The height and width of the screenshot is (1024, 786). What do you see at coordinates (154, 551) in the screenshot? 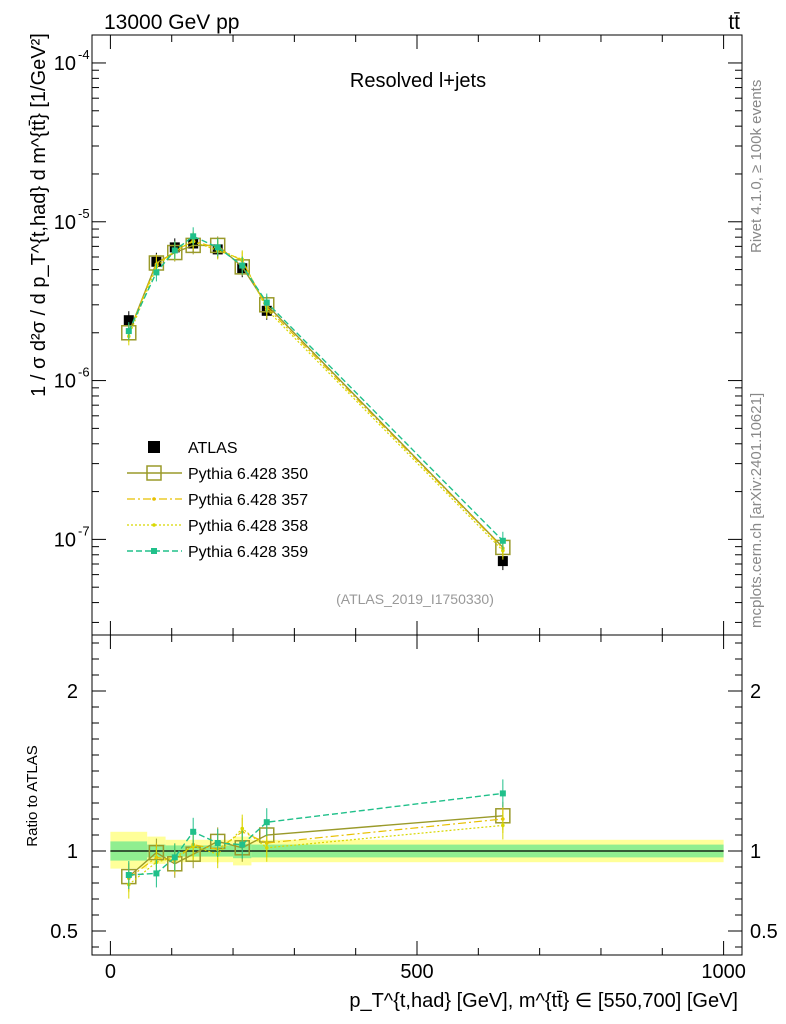
I see `legend-marker-p359` at bounding box center [154, 551].